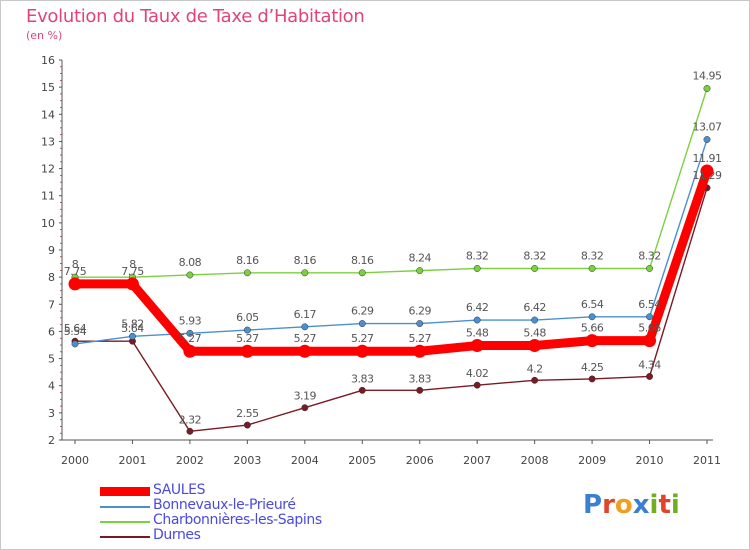  I want to click on proxiti-logo: Proxiti, so click(631, 505).